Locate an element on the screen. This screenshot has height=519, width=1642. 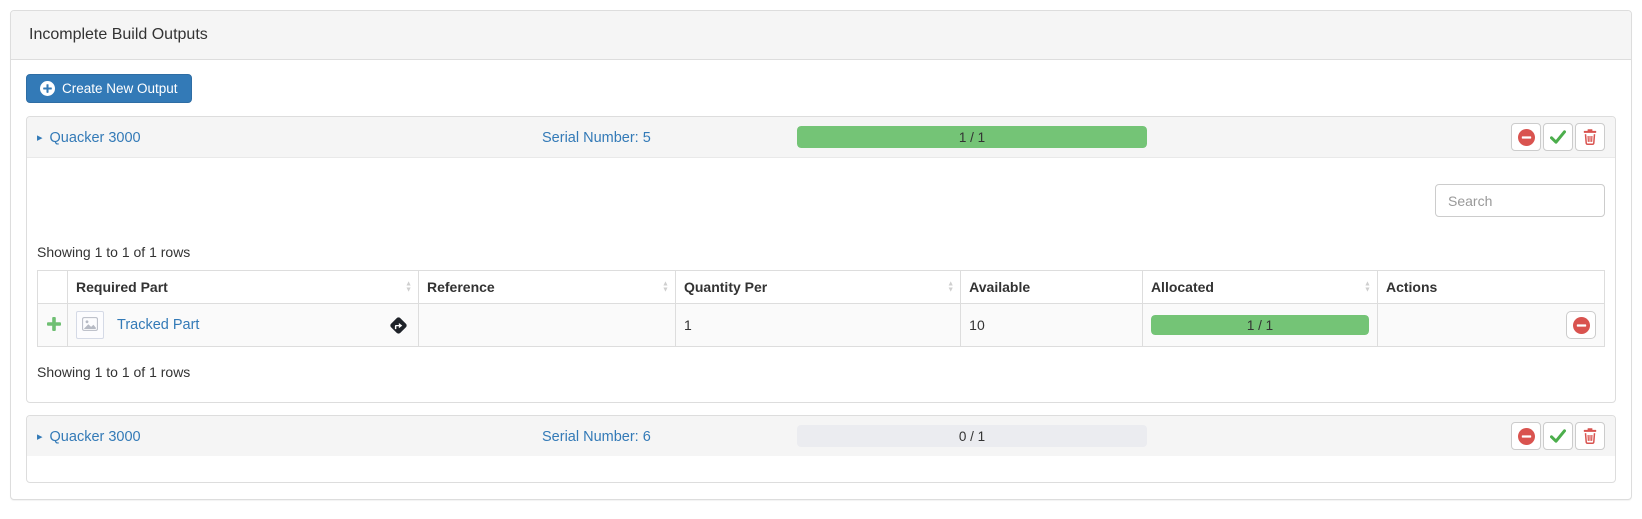
allocation-table-row: Tracked Part 1 10 is located at coordinates (821, 325).